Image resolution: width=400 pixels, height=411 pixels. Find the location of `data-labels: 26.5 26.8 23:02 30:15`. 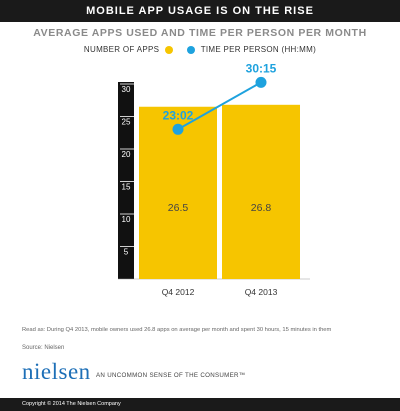

data-labels: 26.5 26.8 23:02 30:15 is located at coordinates (220, 137).